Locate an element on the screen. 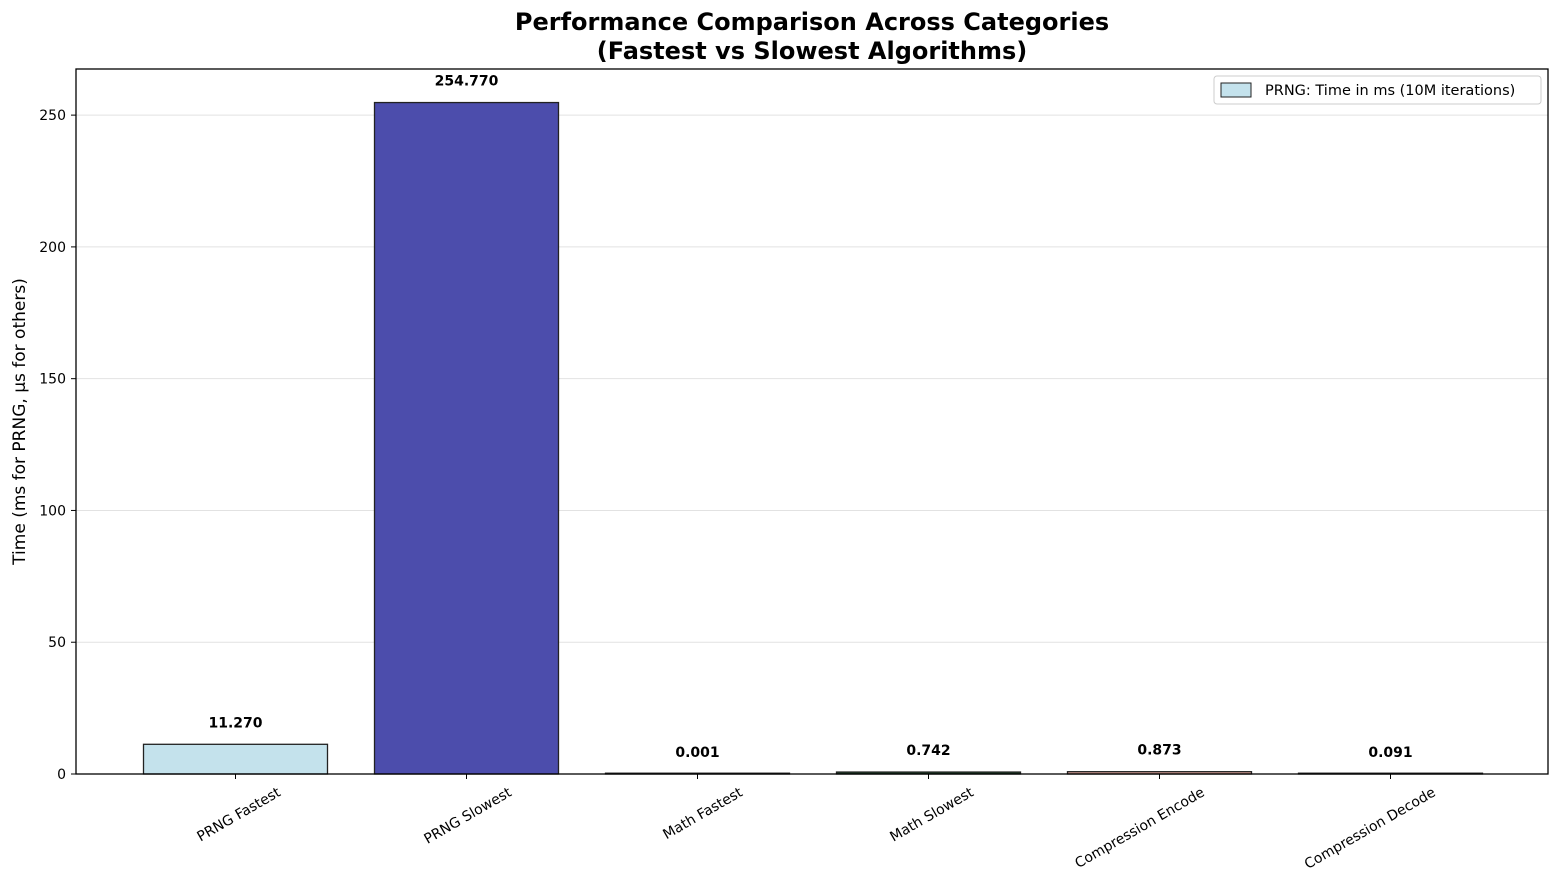 This screenshot has height=892, width=1560. chart-title: Performance Comparison Across Categories is located at coordinates (812, 22).